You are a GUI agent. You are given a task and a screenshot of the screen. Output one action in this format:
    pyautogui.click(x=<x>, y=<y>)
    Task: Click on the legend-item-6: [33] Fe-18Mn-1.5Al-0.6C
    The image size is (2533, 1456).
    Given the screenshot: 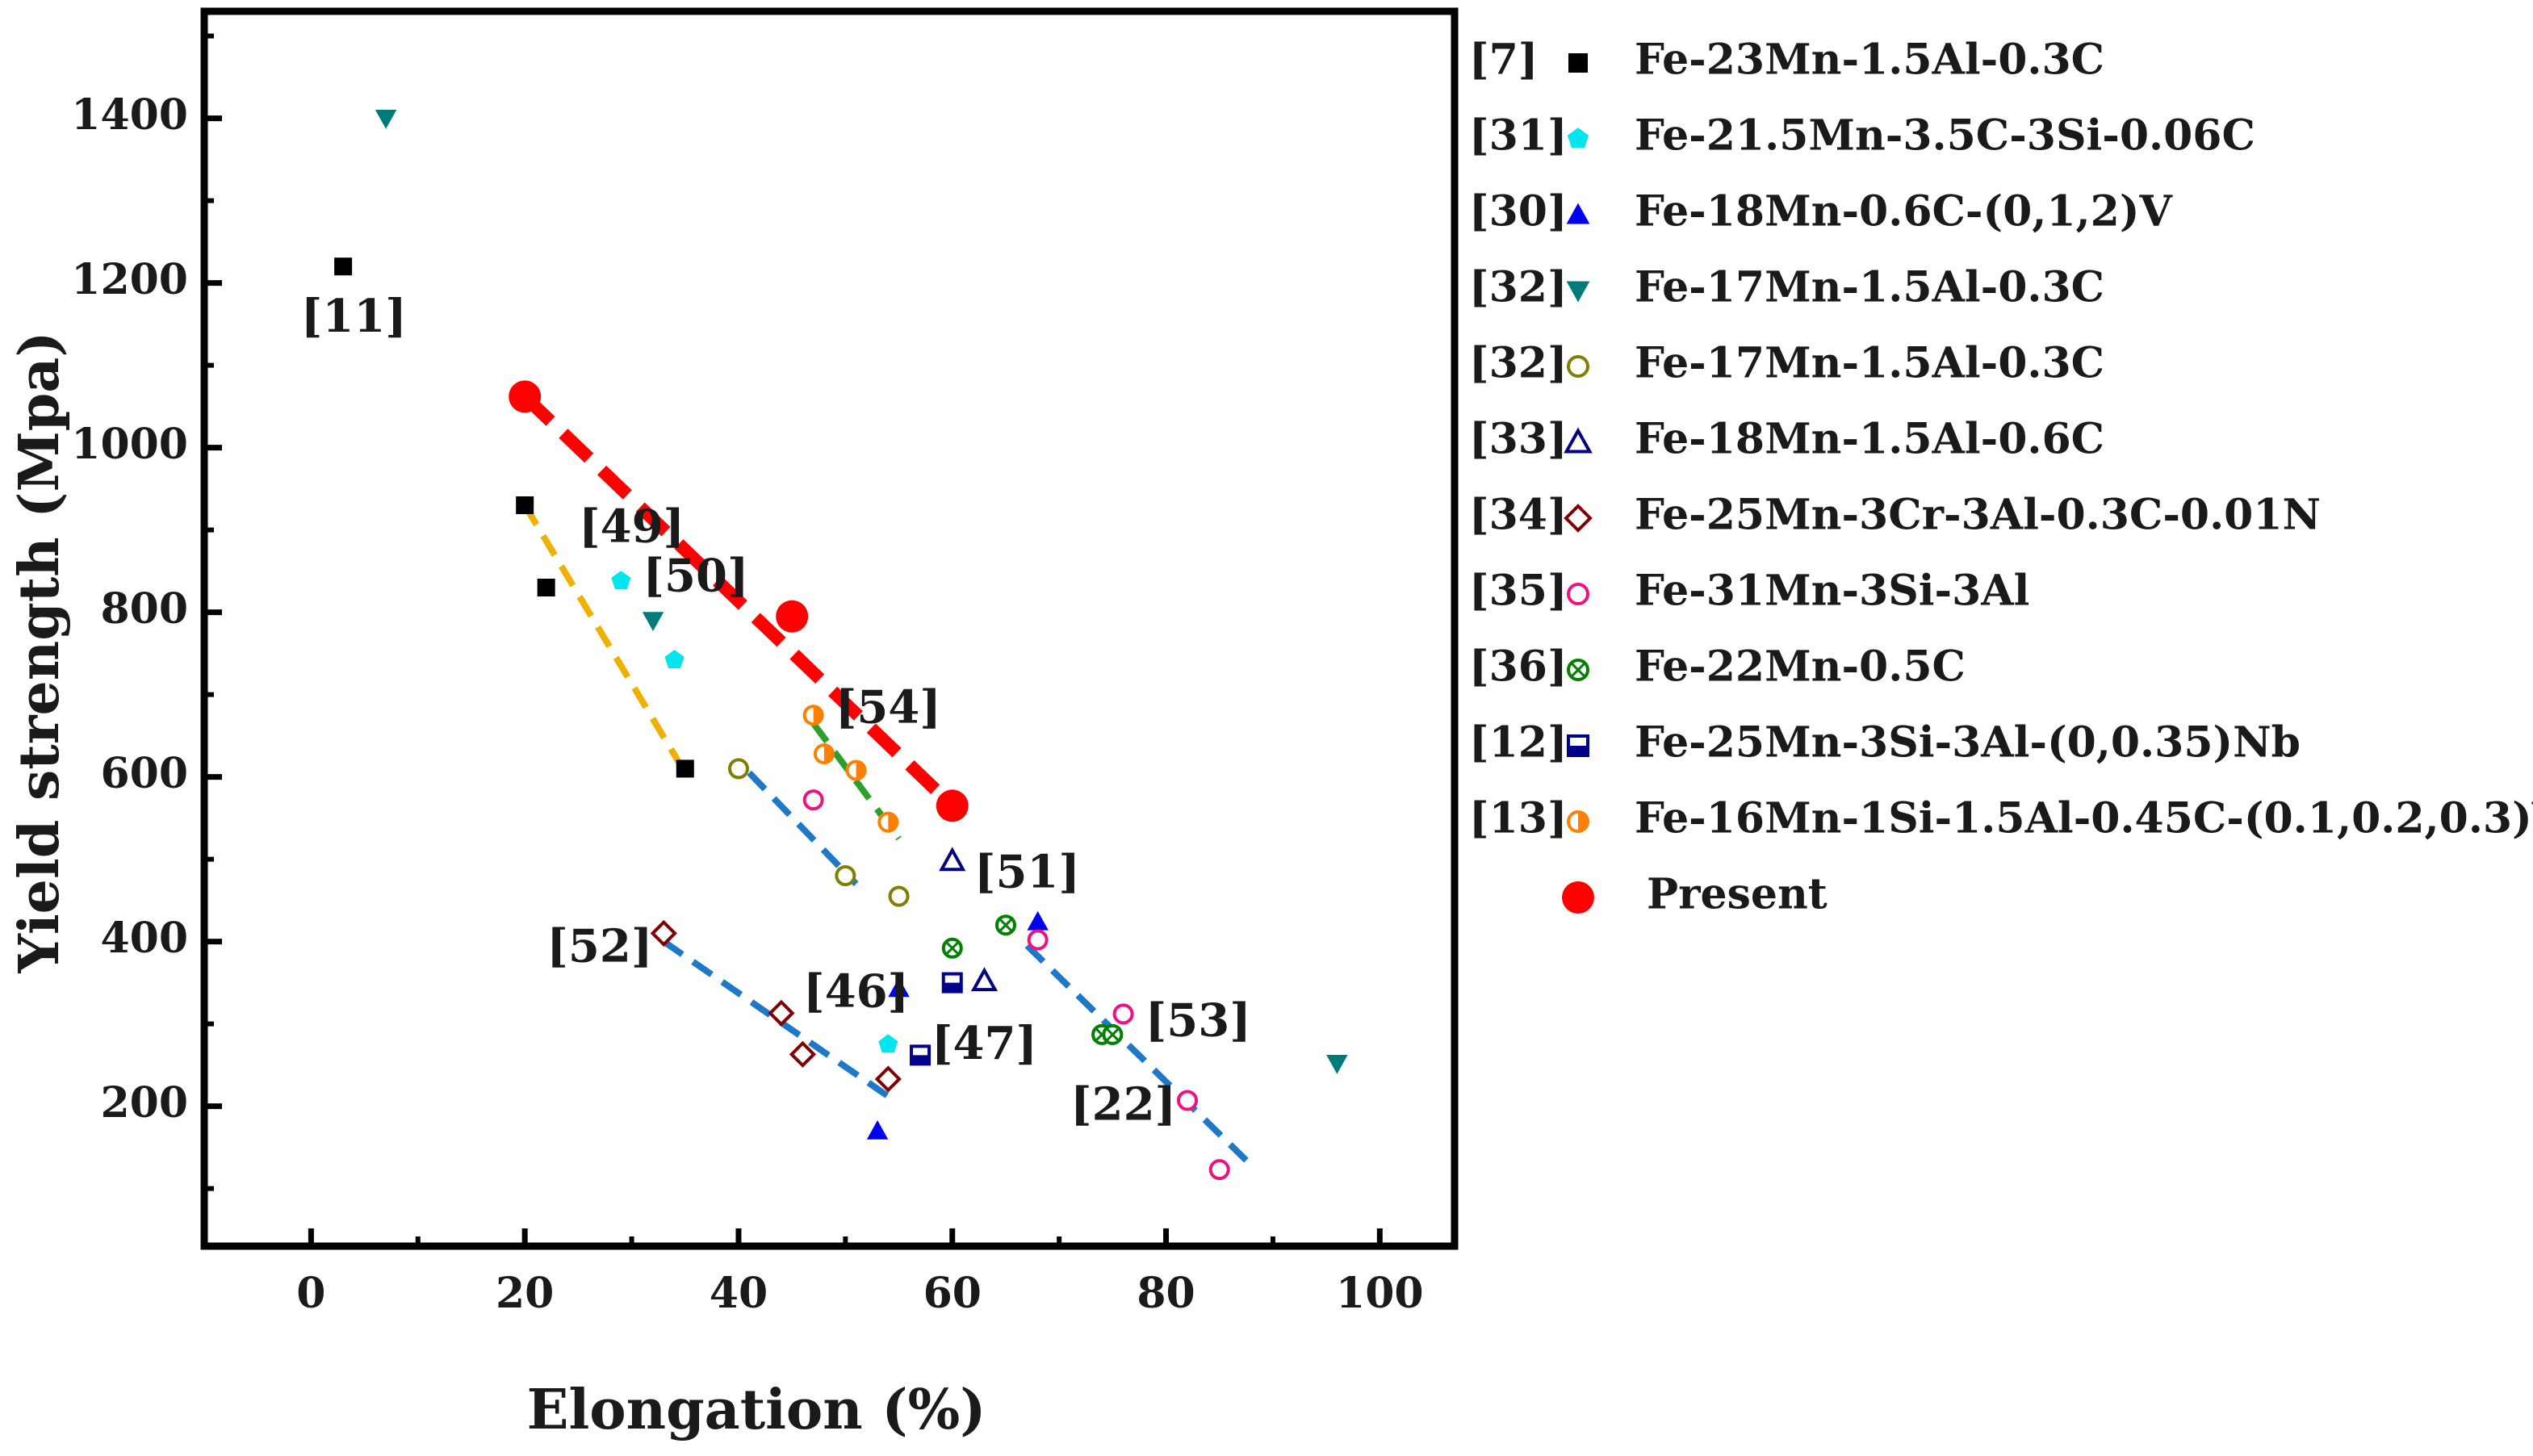 What is the action you would take?
    pyautogui.click(x=1786, y=440)
    